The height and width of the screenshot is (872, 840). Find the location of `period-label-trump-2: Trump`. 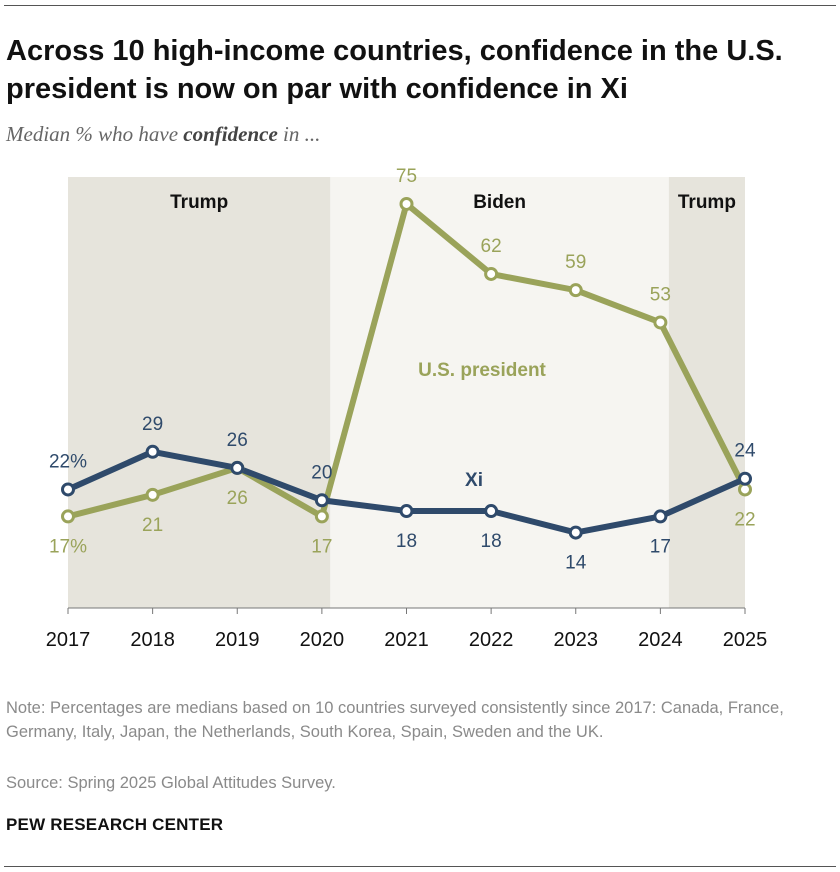

period-label-trump-2: Trump is located at coordinates (707, 202).